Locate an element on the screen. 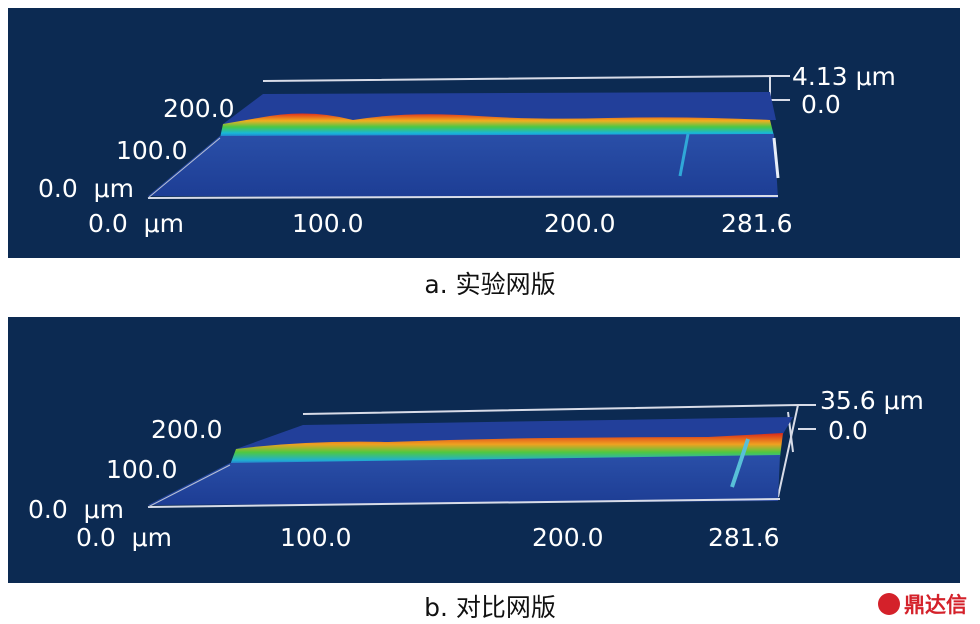 The width and height of the screenshot is (980, 624). floor-front-a is located at coordinates (463, 166).